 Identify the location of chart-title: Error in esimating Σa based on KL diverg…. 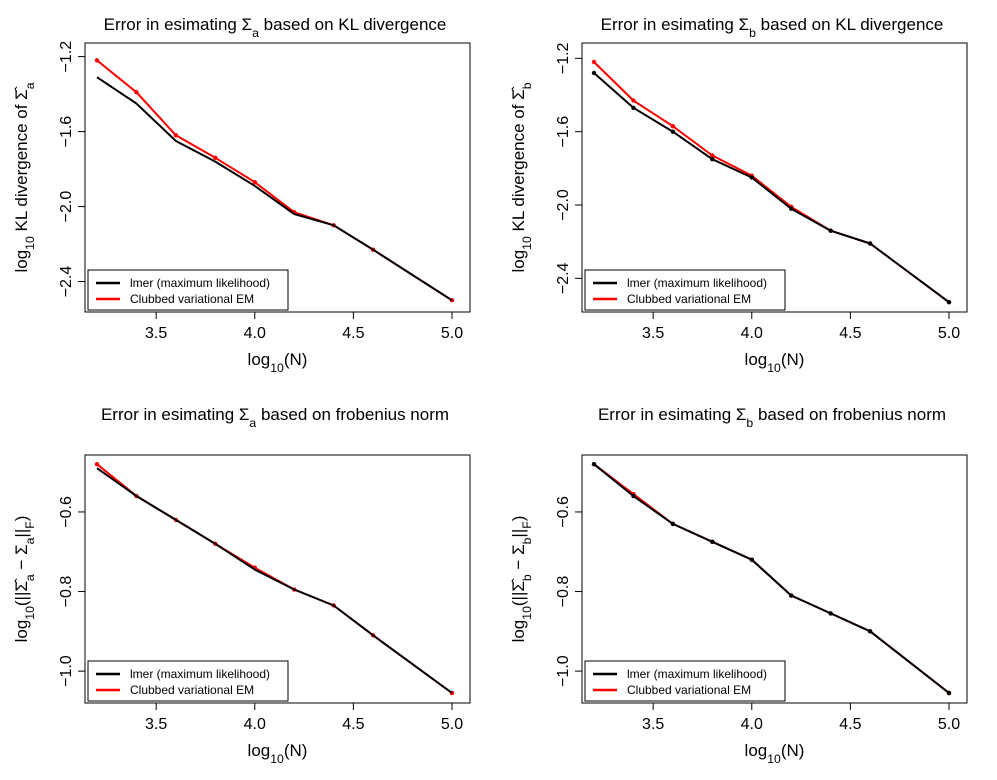
(275, 27).